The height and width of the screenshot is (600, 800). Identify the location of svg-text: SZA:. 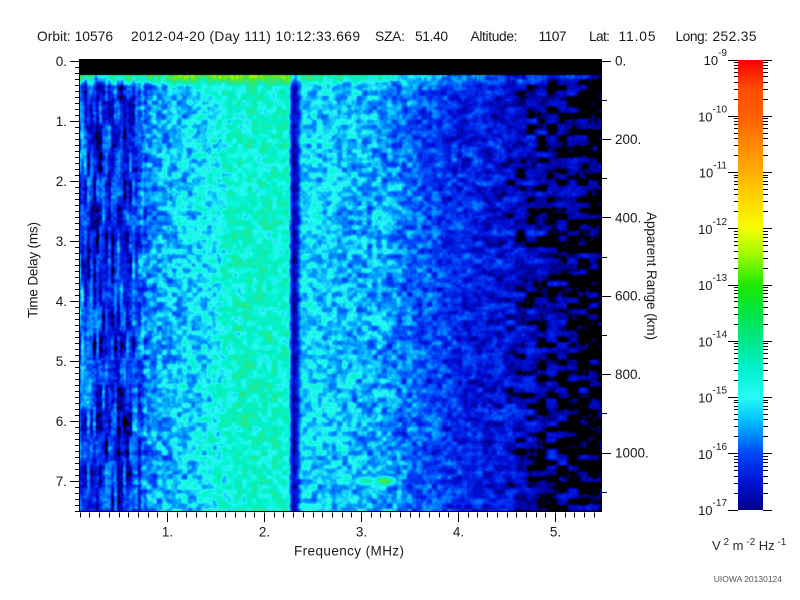
(390, 36).